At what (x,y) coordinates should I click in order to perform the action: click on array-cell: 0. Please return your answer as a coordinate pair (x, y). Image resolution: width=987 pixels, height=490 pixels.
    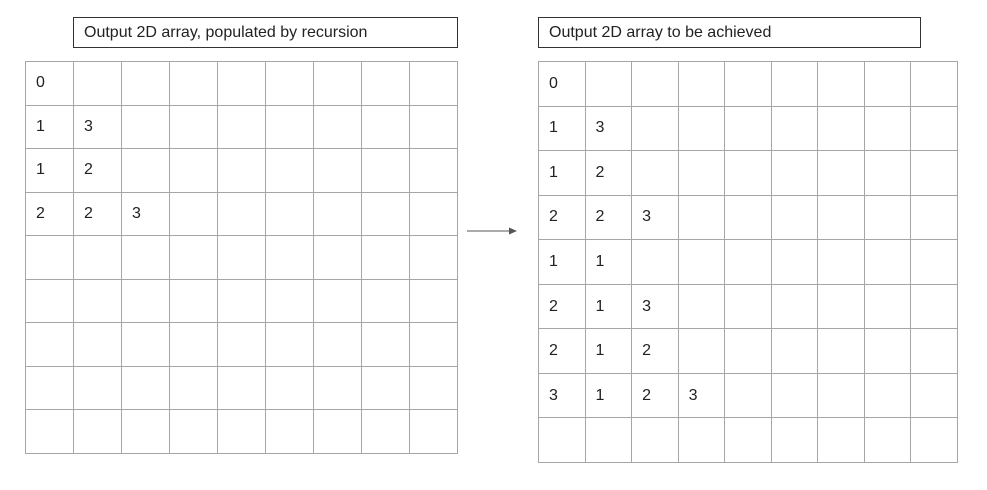
    Looking at the image, I should click on (50, 84).